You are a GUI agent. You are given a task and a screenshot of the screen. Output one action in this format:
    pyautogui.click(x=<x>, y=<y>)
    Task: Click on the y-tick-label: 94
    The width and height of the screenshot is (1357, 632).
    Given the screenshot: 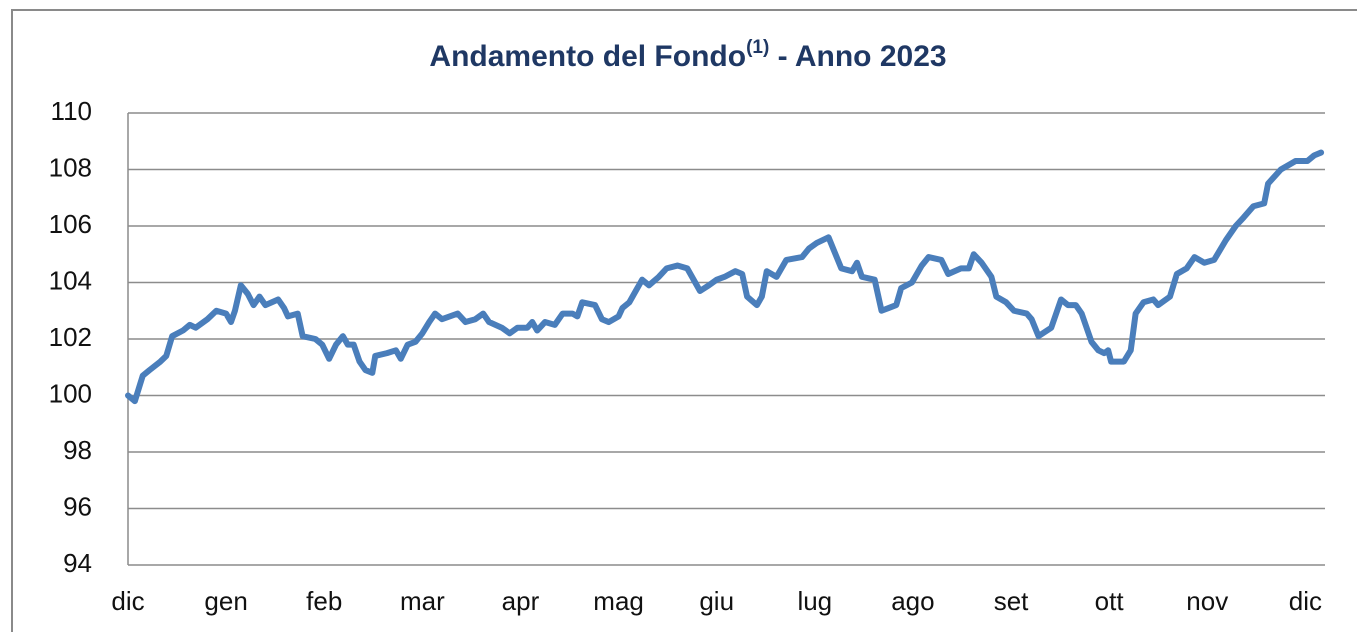 What is the action you would take?
    pyautogui.click(x=77, y=563)
    